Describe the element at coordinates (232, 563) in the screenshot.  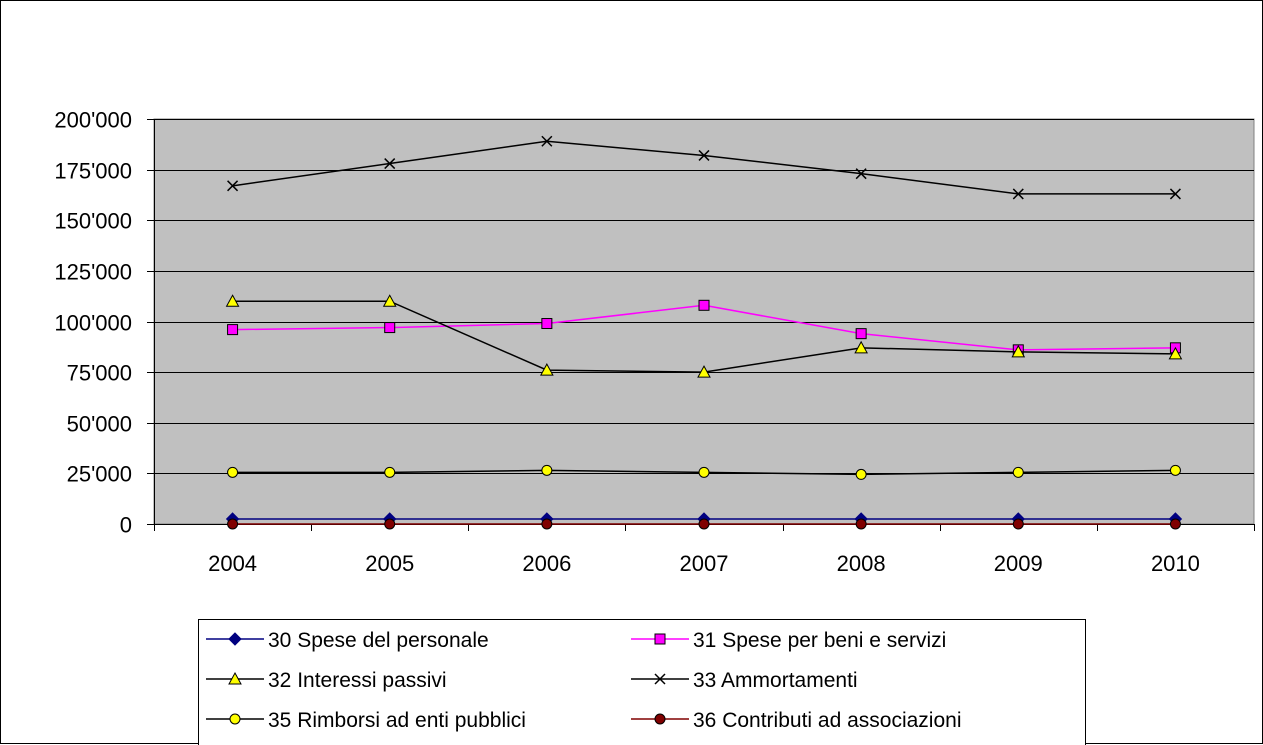
I see `x-tick-label: 2004` at that location.